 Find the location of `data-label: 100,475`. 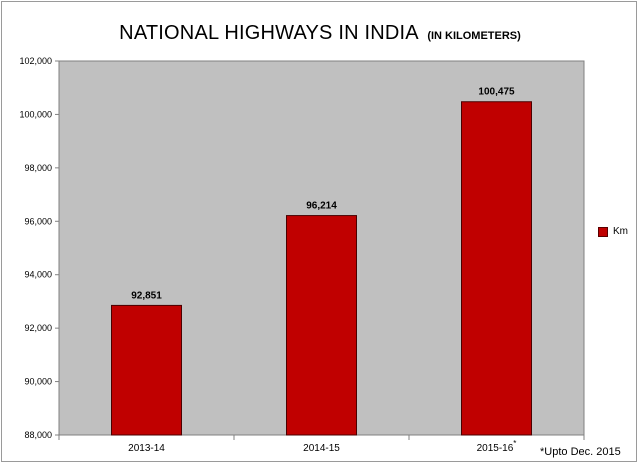

data-label: 100,475 is located at coordinates (496, 92).